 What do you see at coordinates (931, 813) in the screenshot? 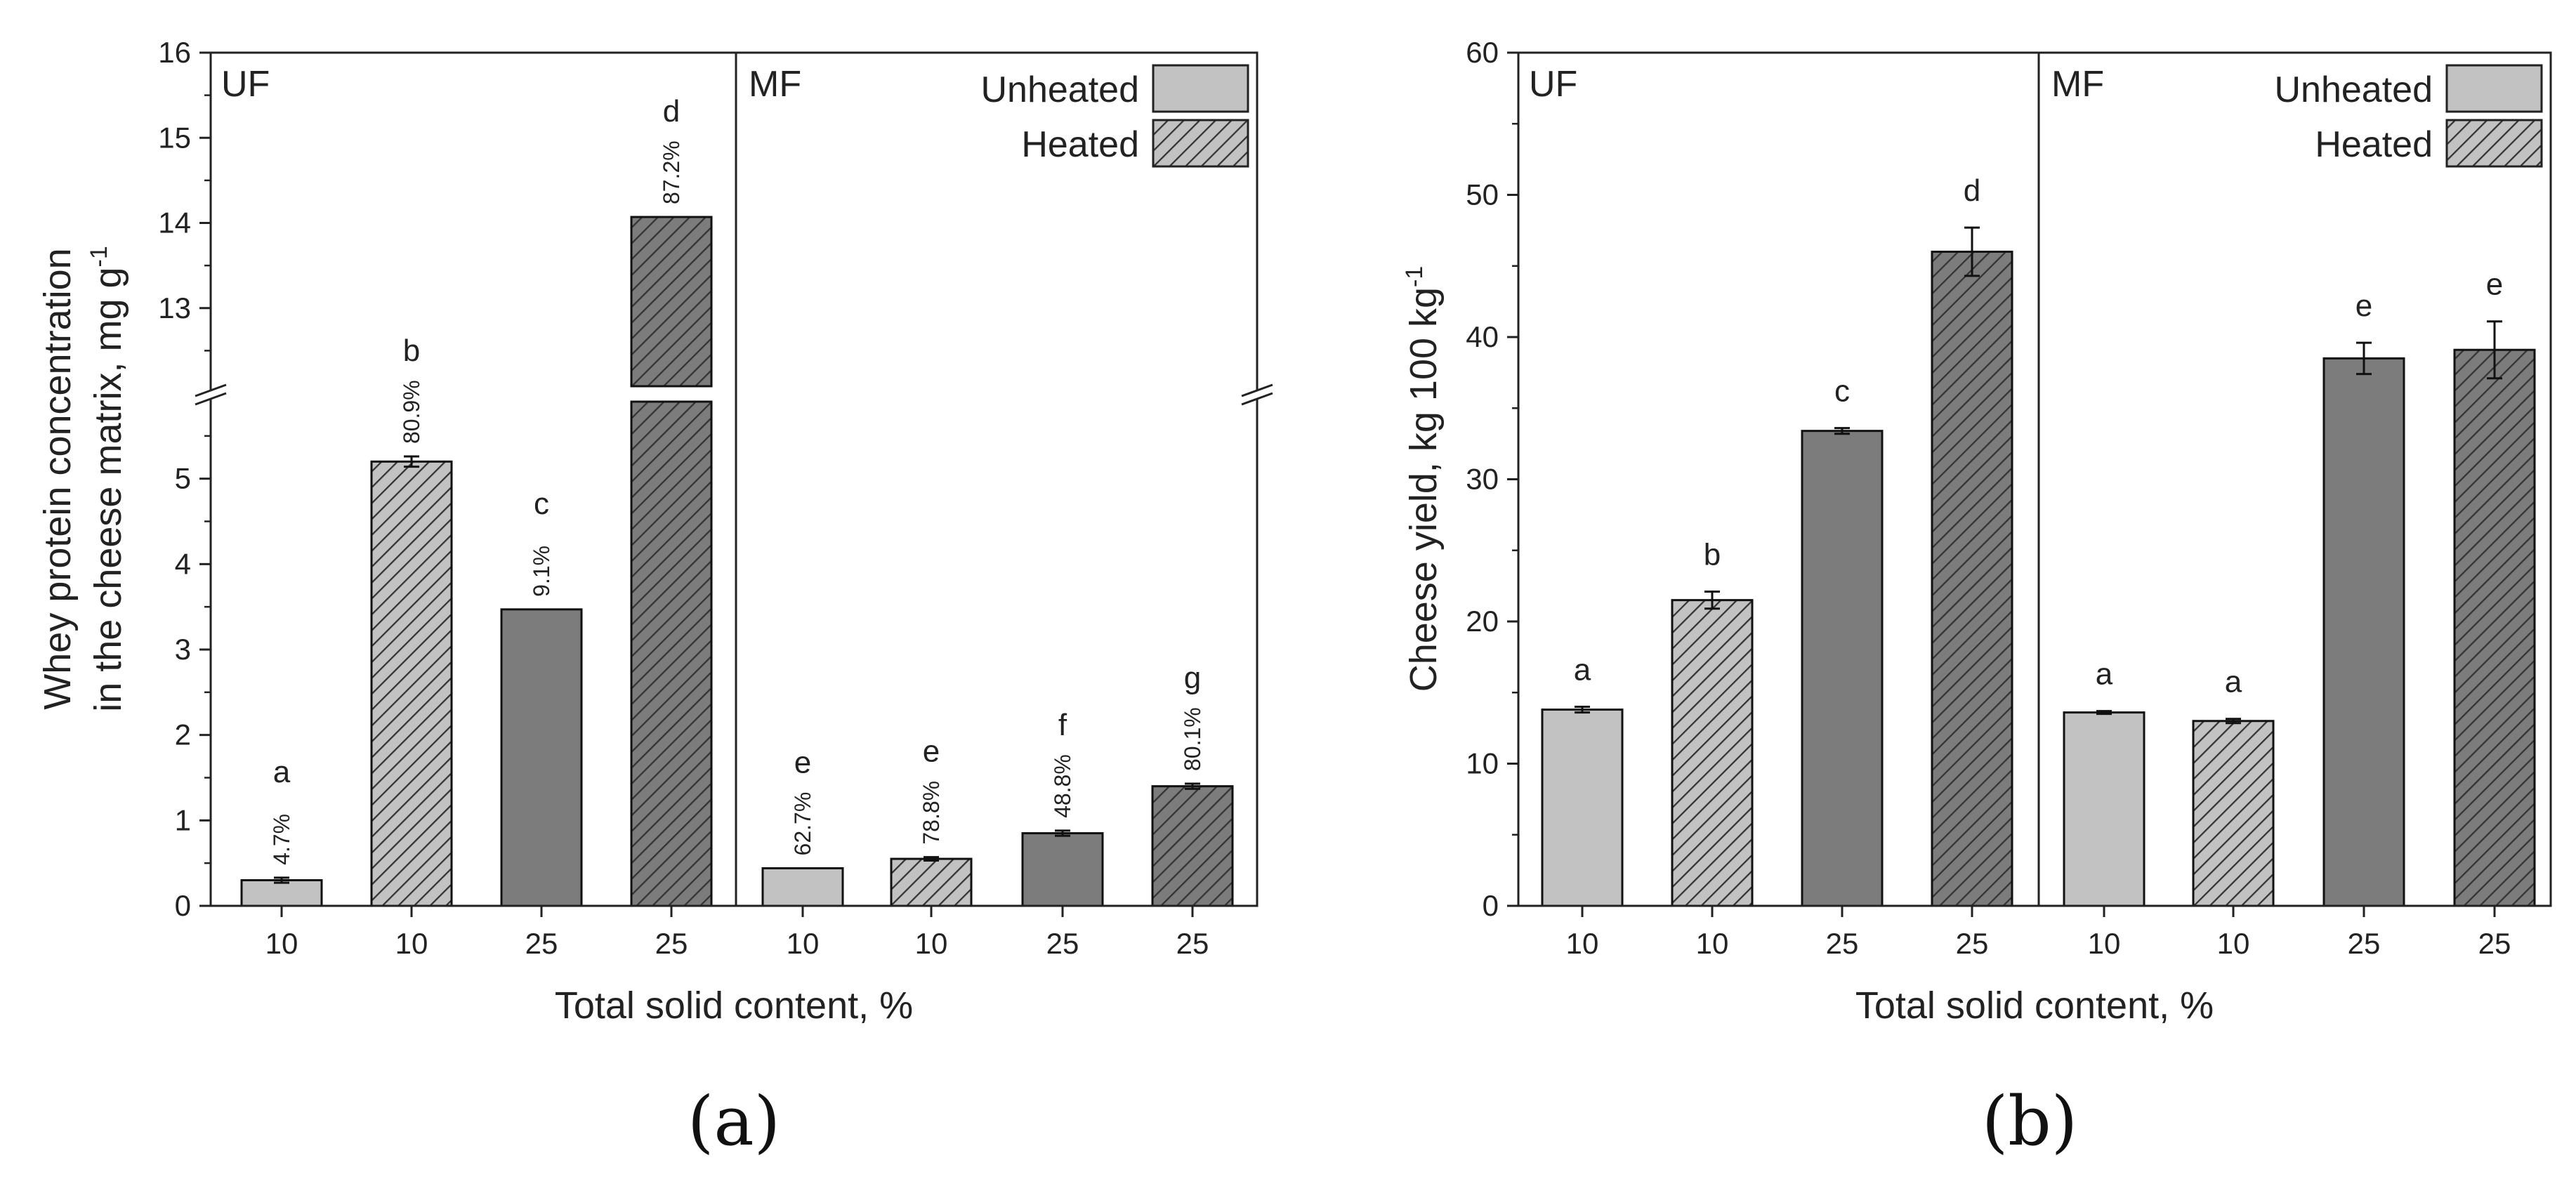
I see `bar-percentage-label: 78.8%` at bounding box center [931, 813].